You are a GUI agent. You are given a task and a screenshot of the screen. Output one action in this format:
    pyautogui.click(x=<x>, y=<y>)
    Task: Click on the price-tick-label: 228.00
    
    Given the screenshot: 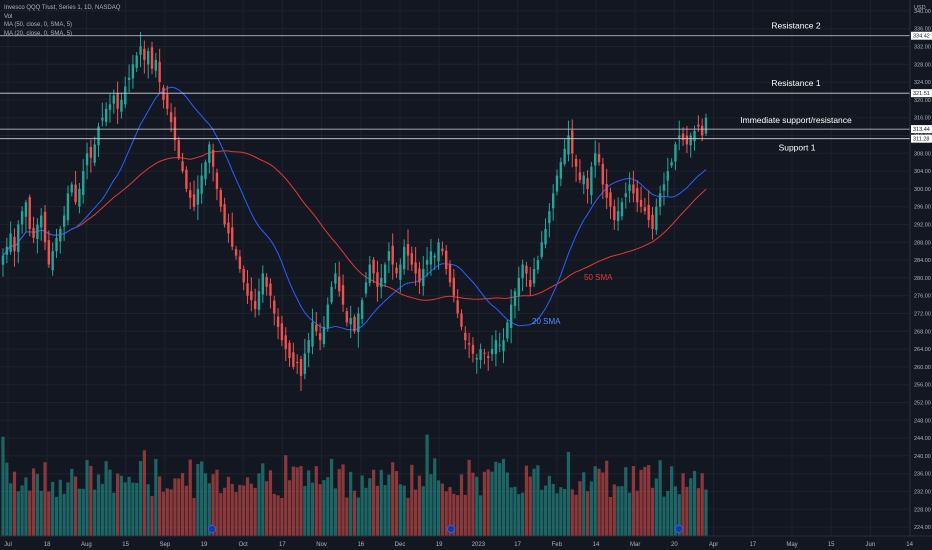 What is the action you would take?
    pyautogui.click(x=922, y=510)
    